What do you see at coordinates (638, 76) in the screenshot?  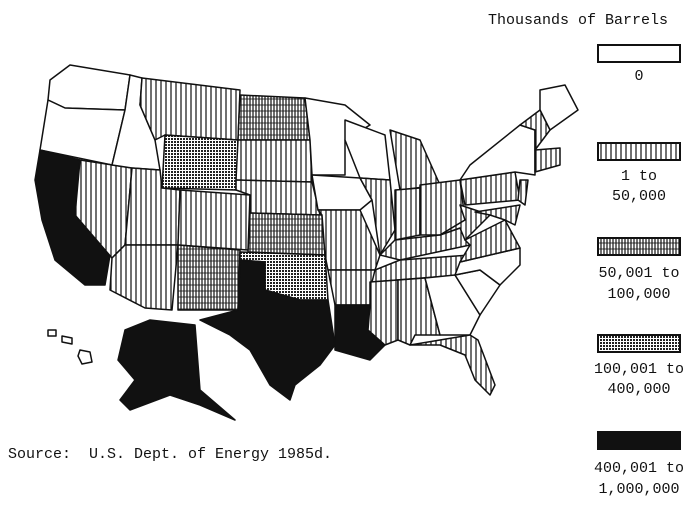 I see `legend-label: 0` at bounding box center [638, 76].